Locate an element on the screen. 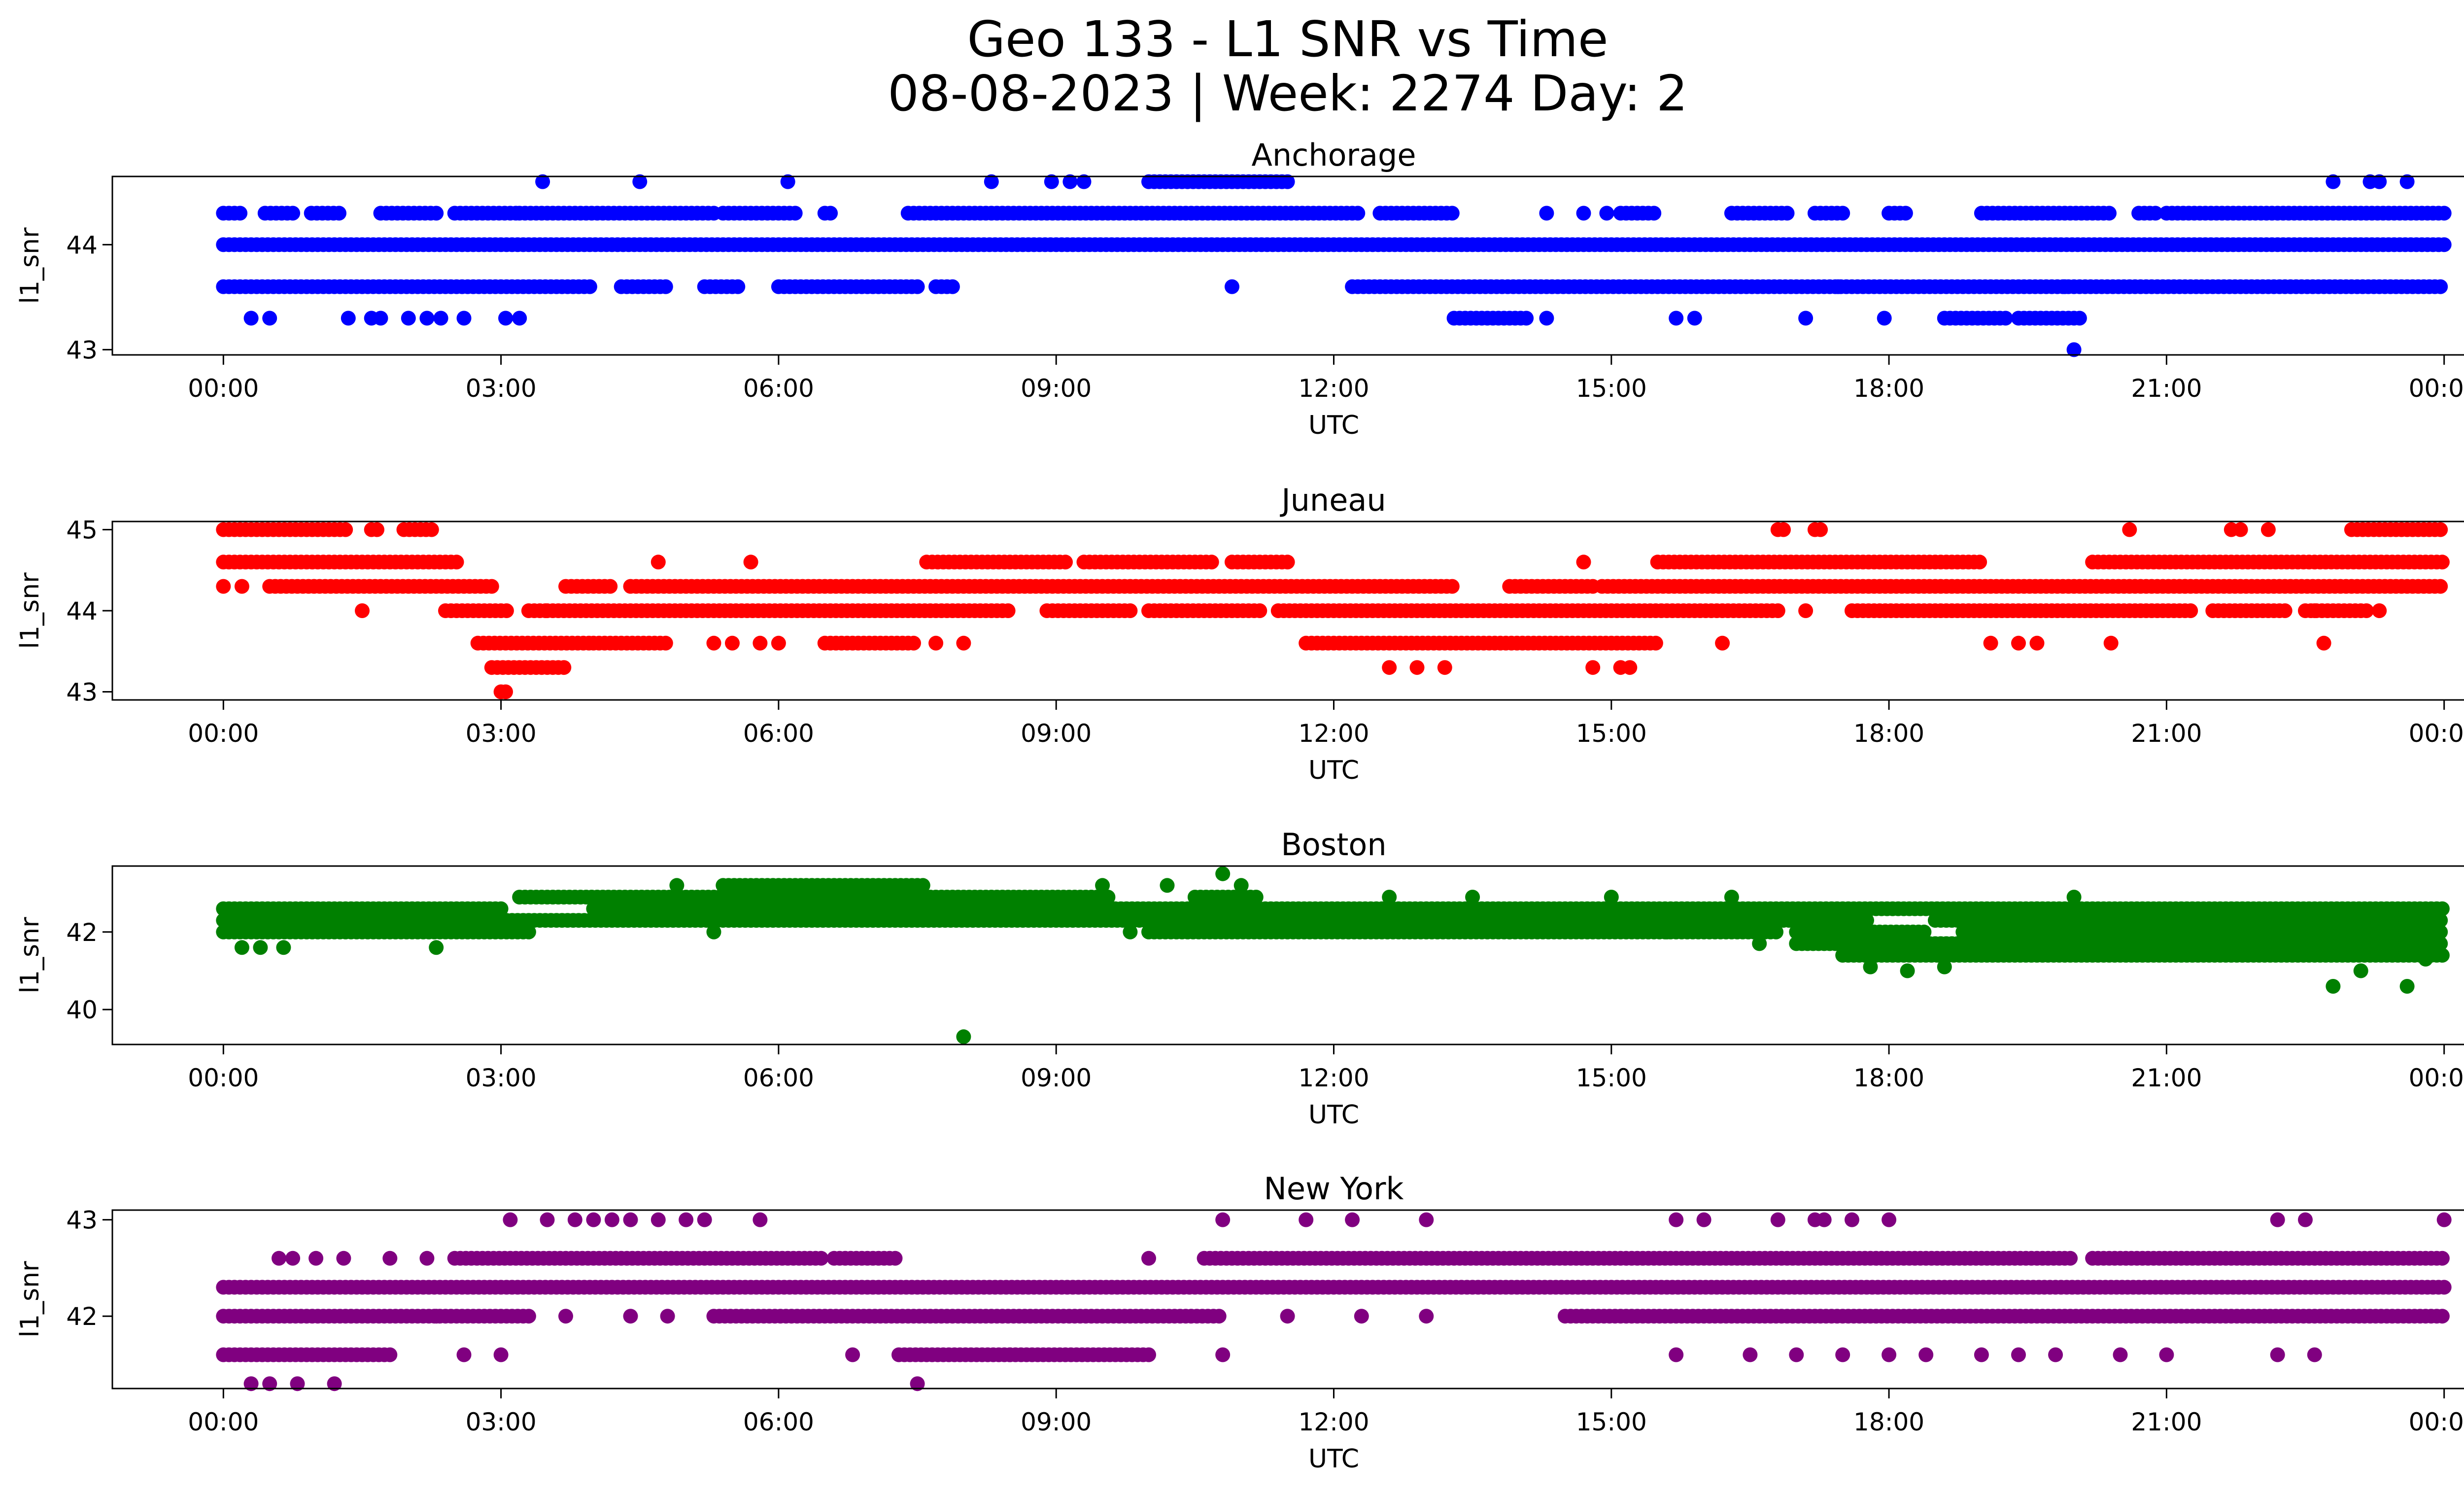 The image size is (2464, 1495). y-tick-label: 42 is located at coordinates (82, 932).